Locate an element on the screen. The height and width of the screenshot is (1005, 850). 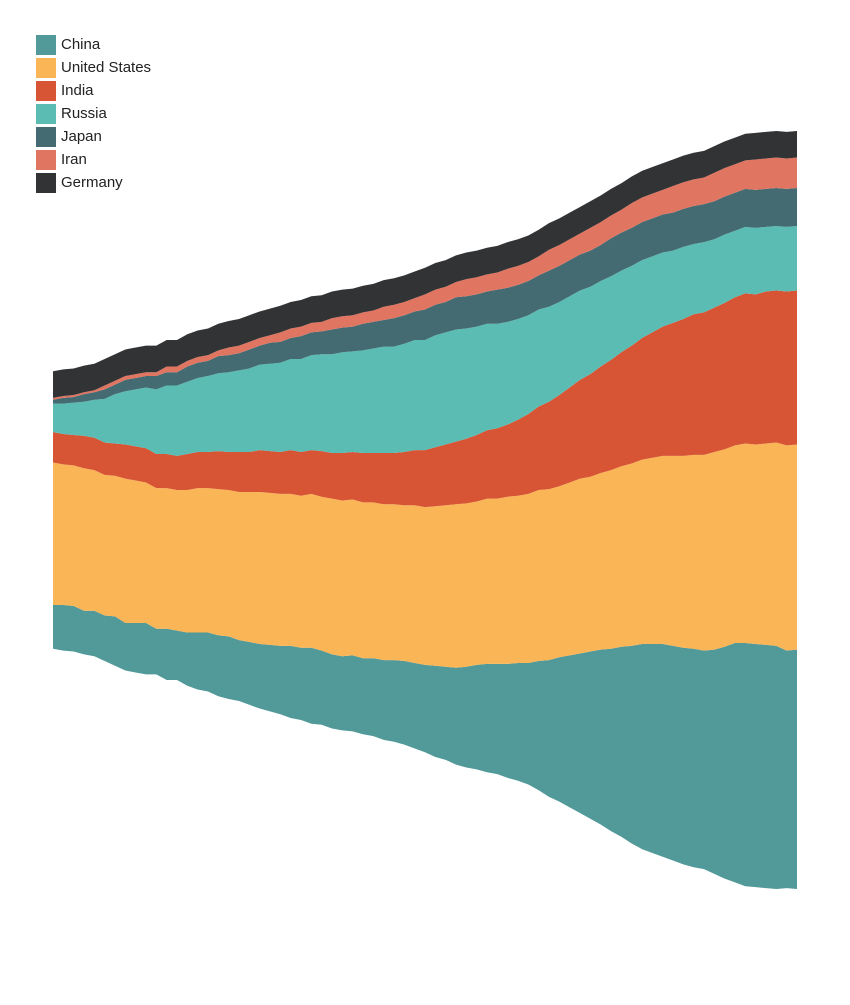
legend-item-japan: Japan is located at coordinates (93, 136).